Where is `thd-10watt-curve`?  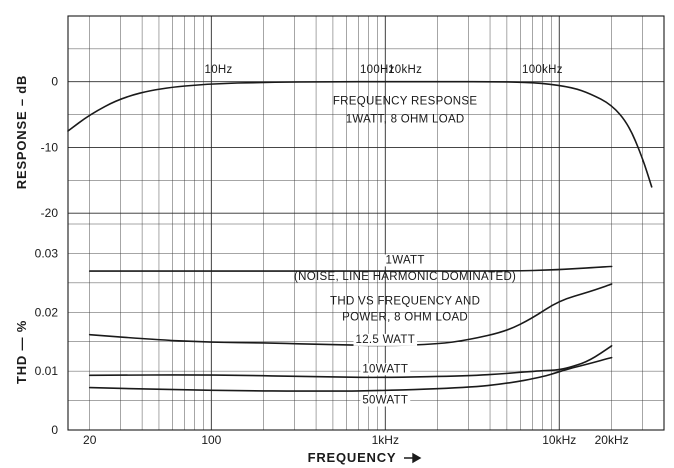 thd-10watt-curve is located at coordinates (350, 362).